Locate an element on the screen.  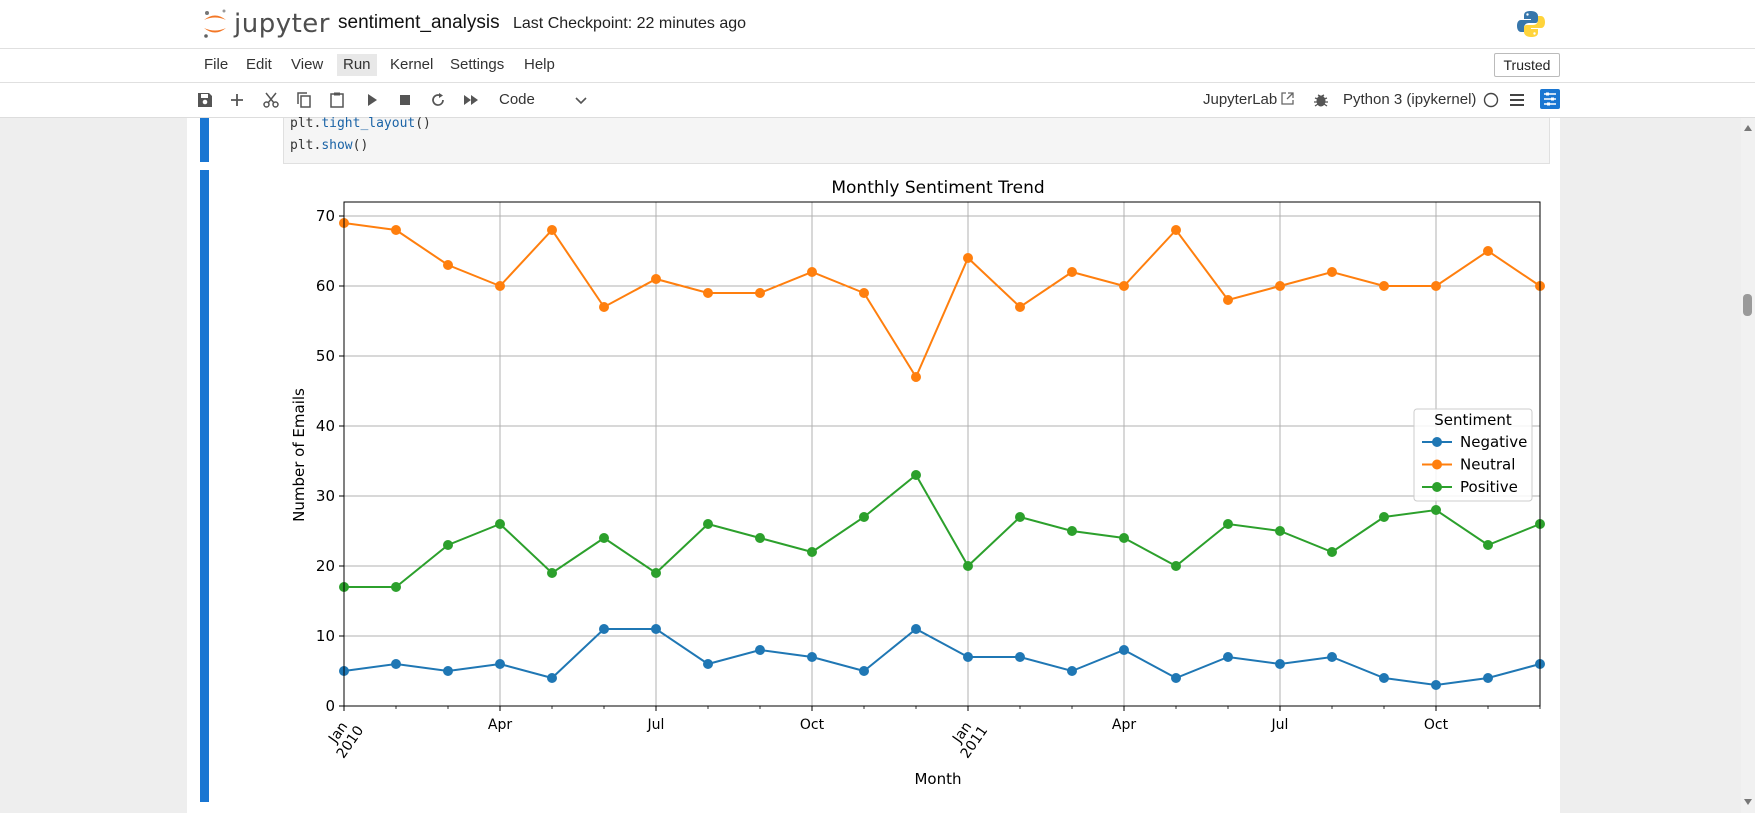
scrollbar-thumb is located at coordinates (1747, 305).